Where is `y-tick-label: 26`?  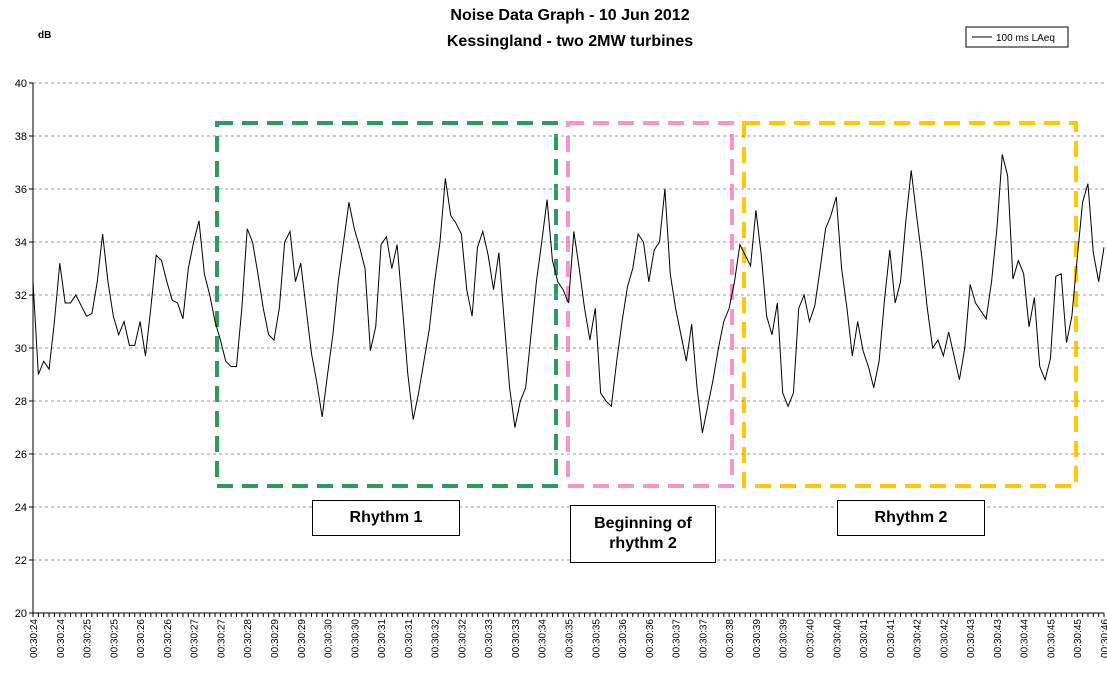
y-tick-label: 26 is located at coordinates (21, 455).